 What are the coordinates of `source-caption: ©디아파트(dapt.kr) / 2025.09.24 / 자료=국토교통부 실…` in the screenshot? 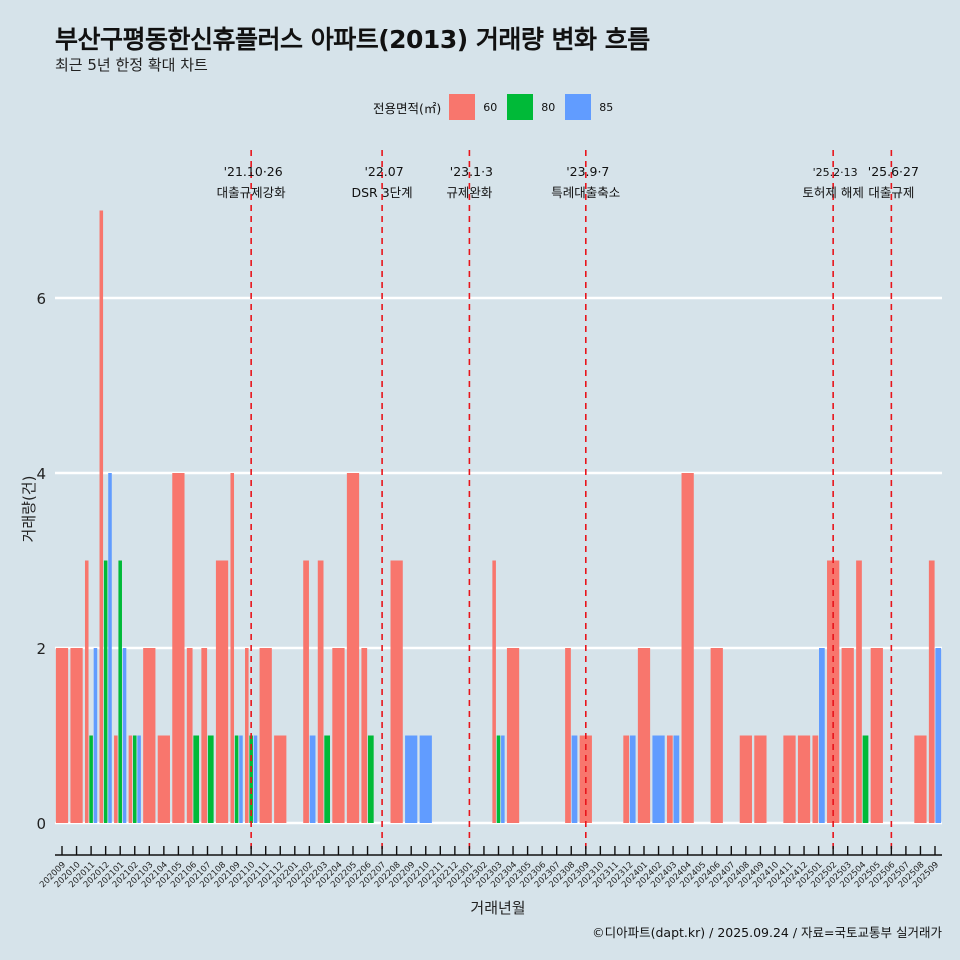 It's located at (767, 932).